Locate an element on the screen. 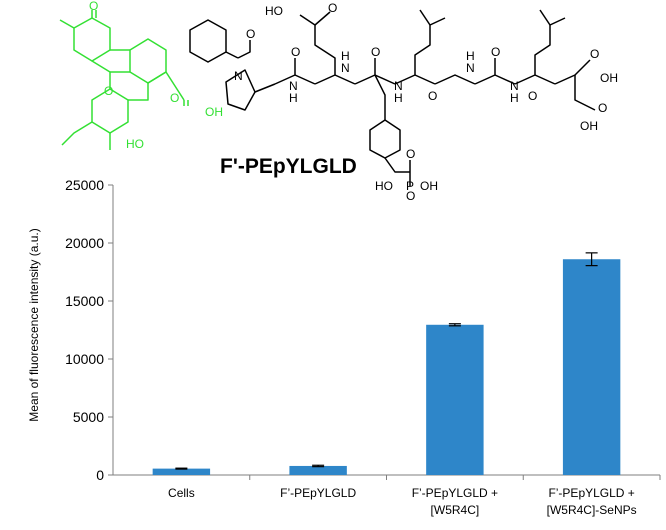 Image resolution: width=666 pixels, height=530 pixels. y-axis-label: Mean of fluorescence intensity (a.u.) is located at coordinates (34, 324).